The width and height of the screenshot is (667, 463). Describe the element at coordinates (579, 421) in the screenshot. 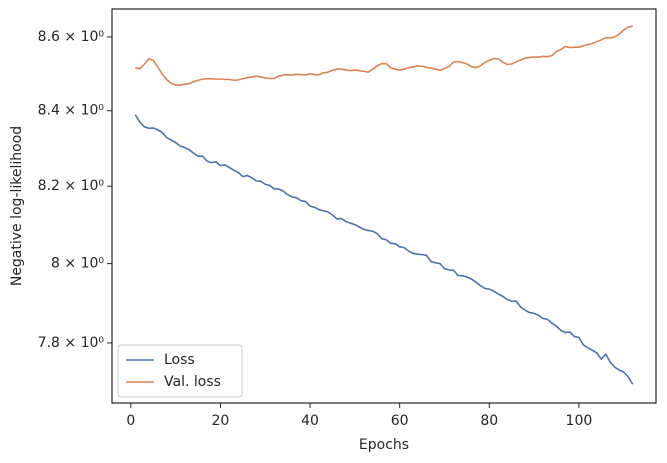

I see `x-tick-label: 100` at that location.